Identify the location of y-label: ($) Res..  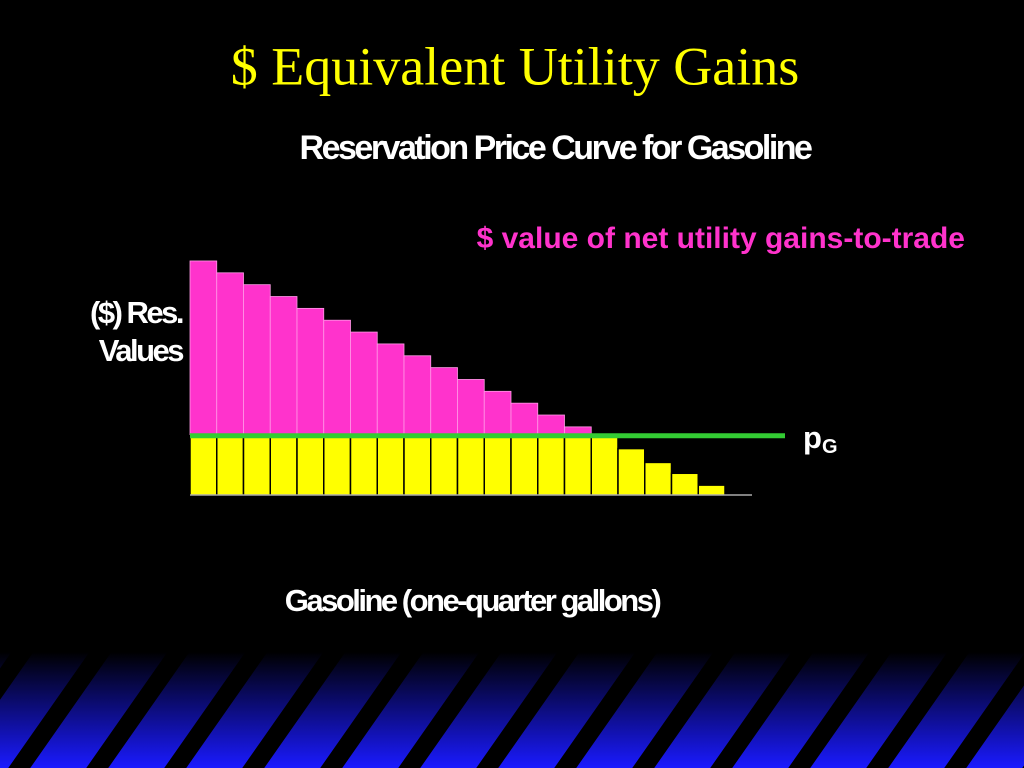
(136, 312).